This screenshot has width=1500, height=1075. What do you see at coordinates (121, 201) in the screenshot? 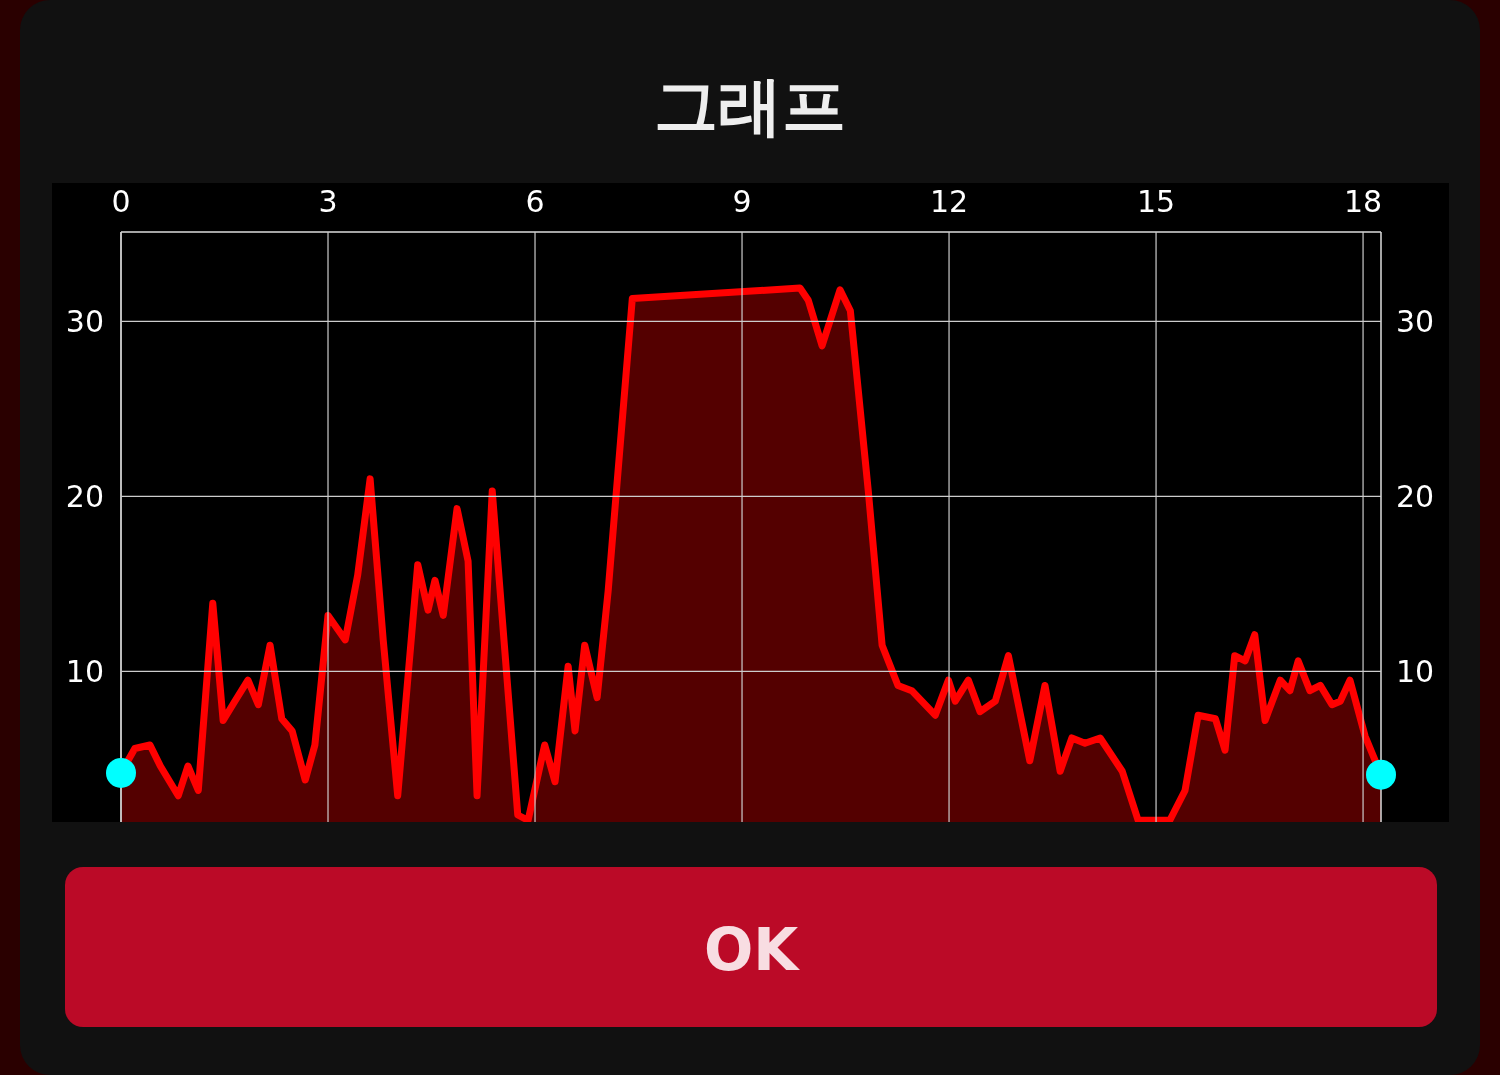
I see `x-tick-label: 0` at bounding box center [121, 201].